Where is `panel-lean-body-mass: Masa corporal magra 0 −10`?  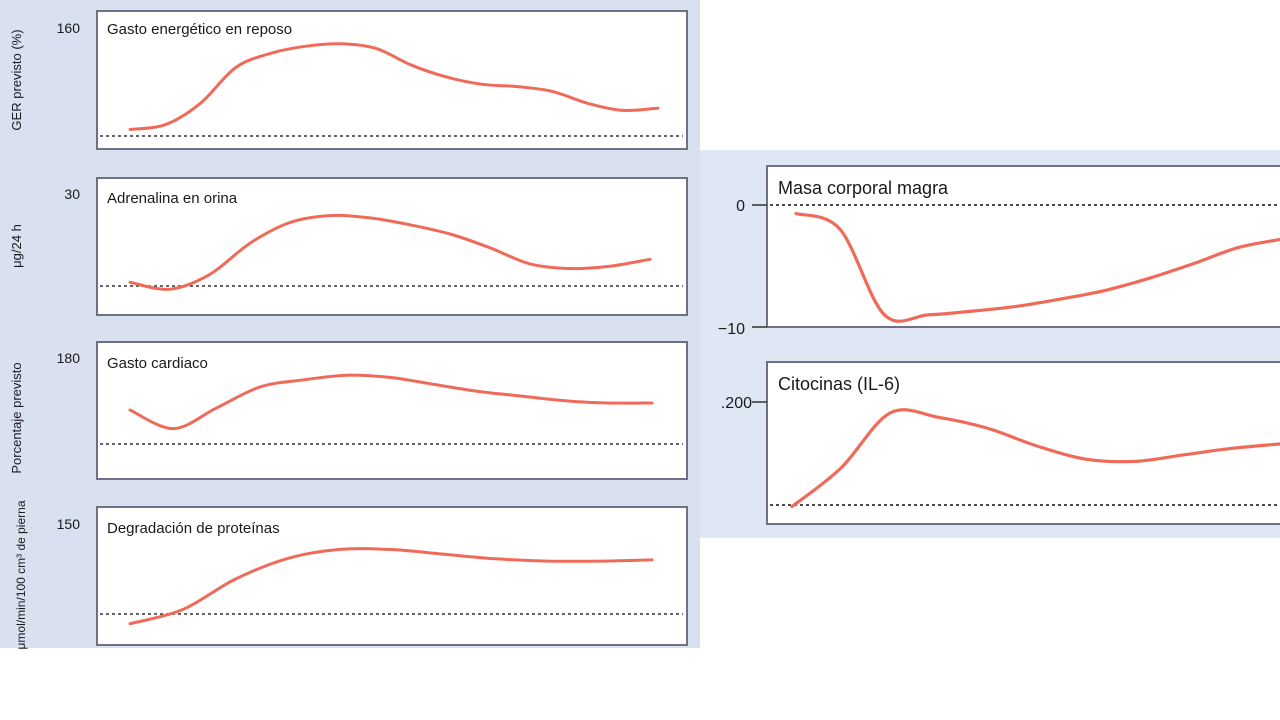 panel-lean-body-mass: Masa corporal magra 0 −10 is located at coordinates (999, 251).